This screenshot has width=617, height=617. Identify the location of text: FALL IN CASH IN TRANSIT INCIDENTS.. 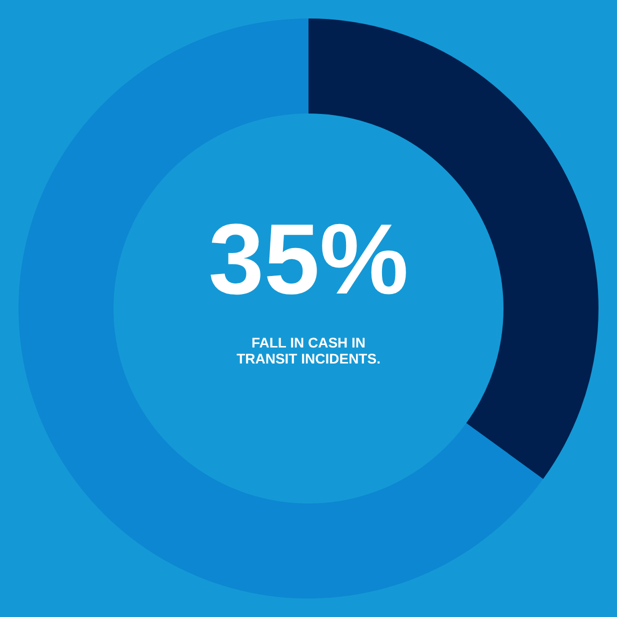
(308, 350).